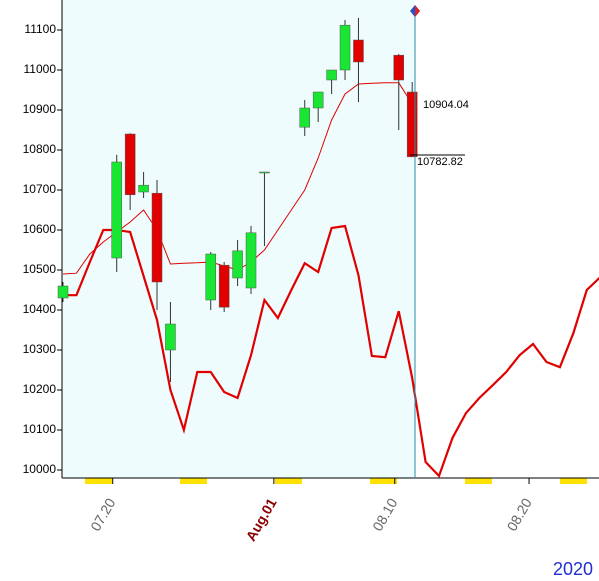 Image resolution: width=599 pixels, height=581 pixels. Describe the element at coordinates (40, 309) in the screenshot. I see `y-tick-label: 10400` at that location.